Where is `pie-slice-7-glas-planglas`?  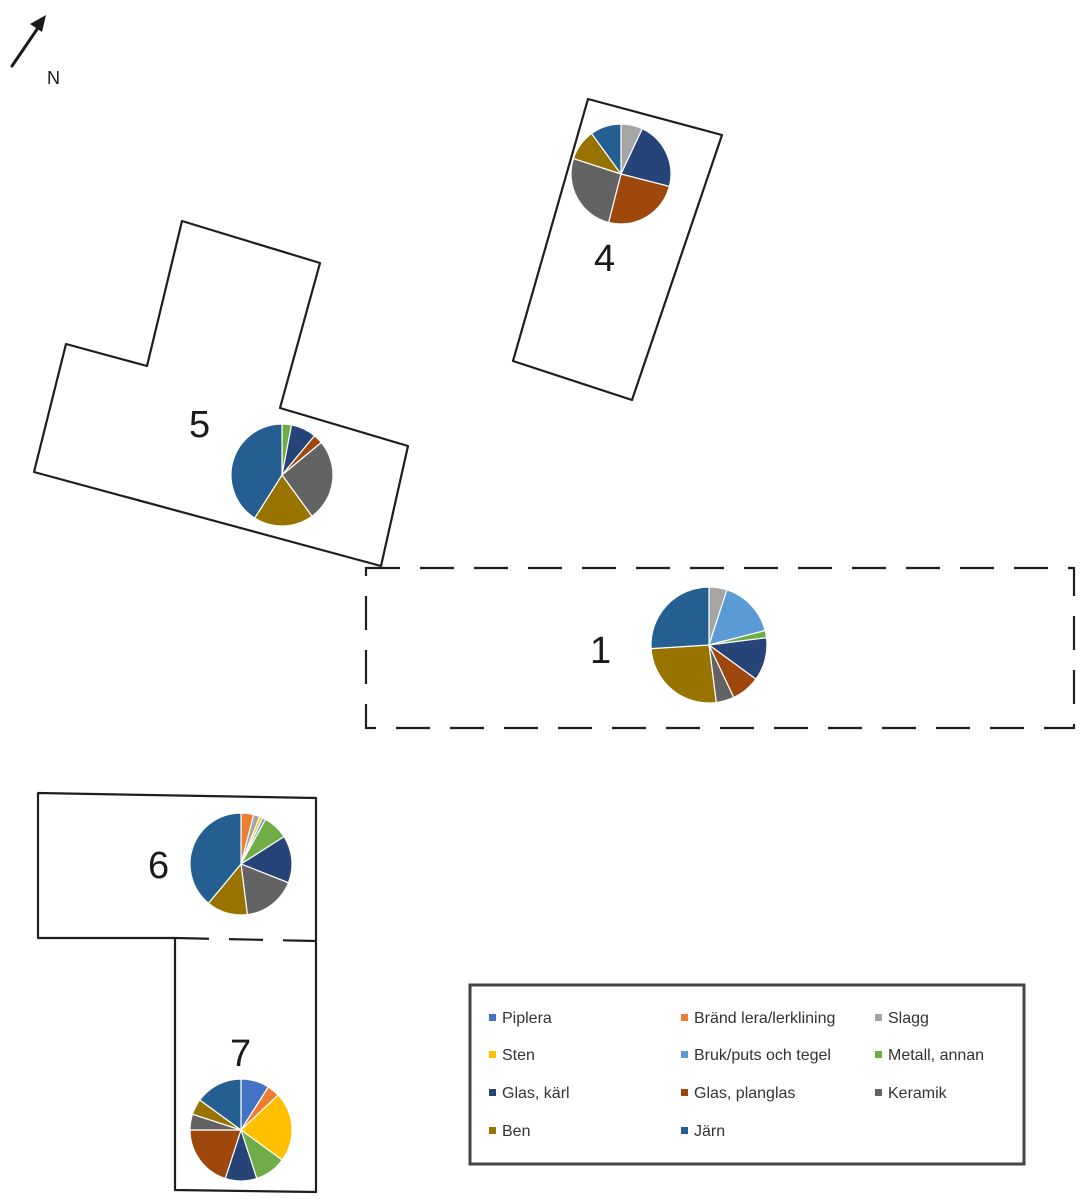
pie-slice-7-glas-planglas is located at coordinates (215, 1154).